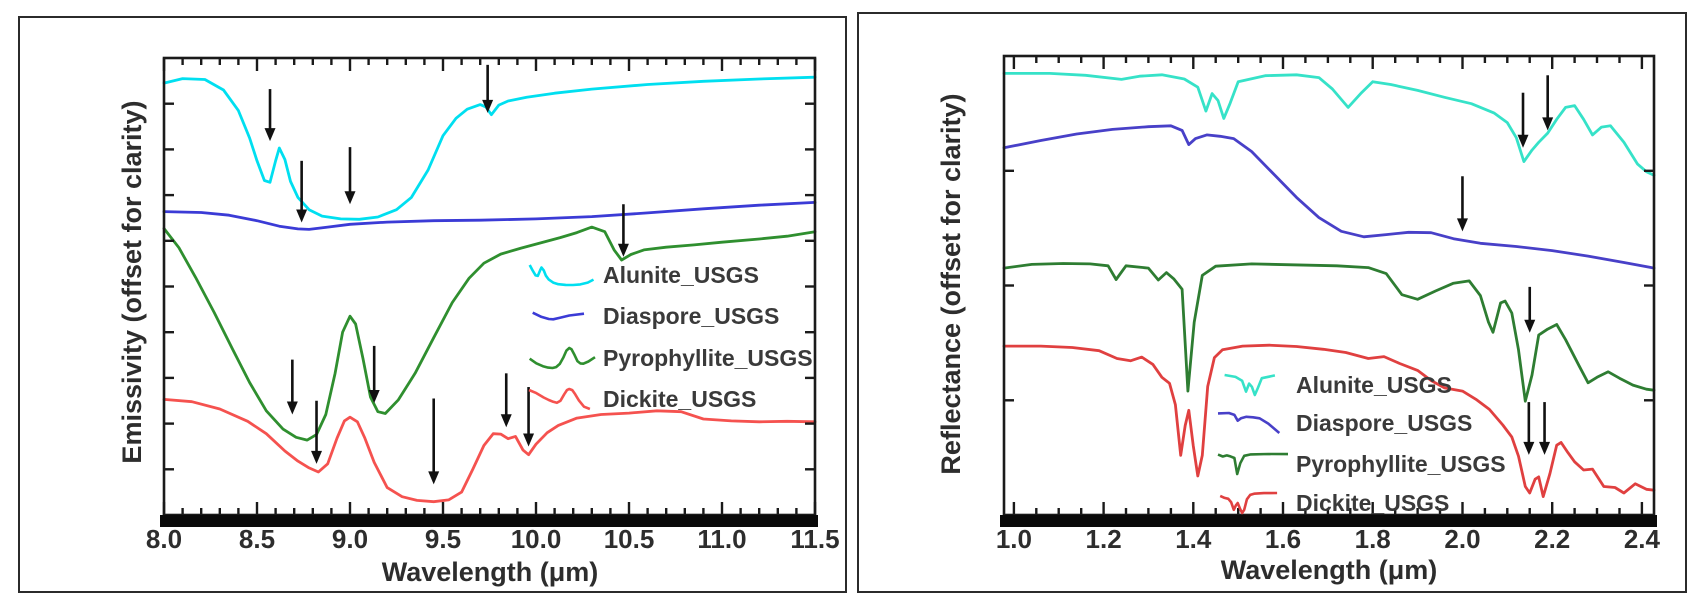 The height and width of the screenshot is (610, 1697). Describe the element at coordinates (721, 539) in the screenshot. I see `x-tick-label: 11.0` at that location.